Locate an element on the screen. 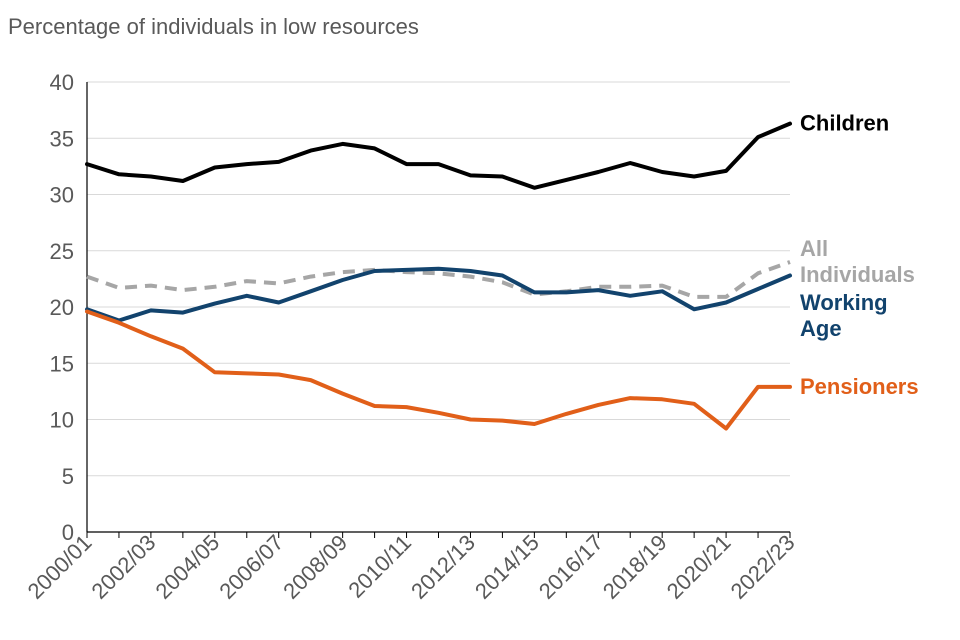 Image resolution: width=960 pixels, height=640 pixels. series-label-children: Children is located at coordinates (844, 123).